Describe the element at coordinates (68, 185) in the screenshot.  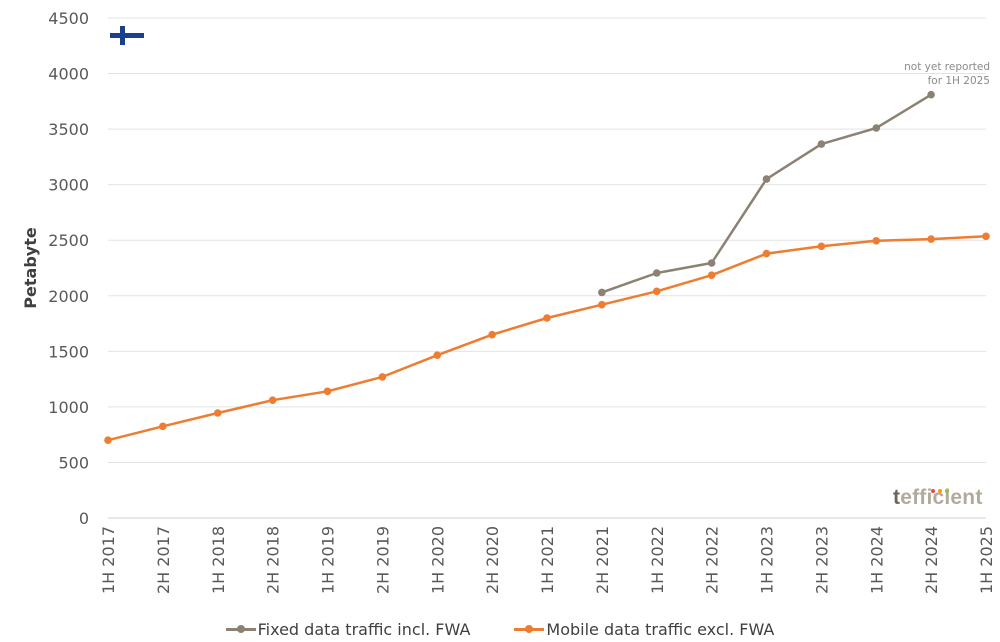
I see `y-tick-label: 3000` at that location.